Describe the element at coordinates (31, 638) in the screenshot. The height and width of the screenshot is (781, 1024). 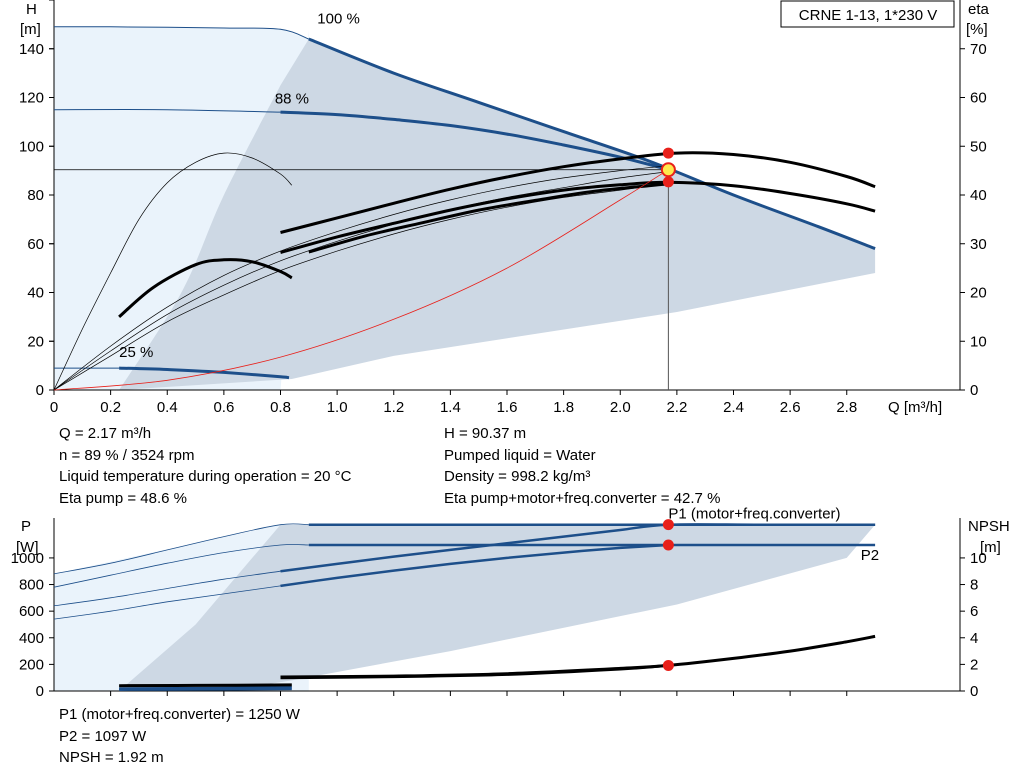
I see `y-tick-label-left: 400` at that location.